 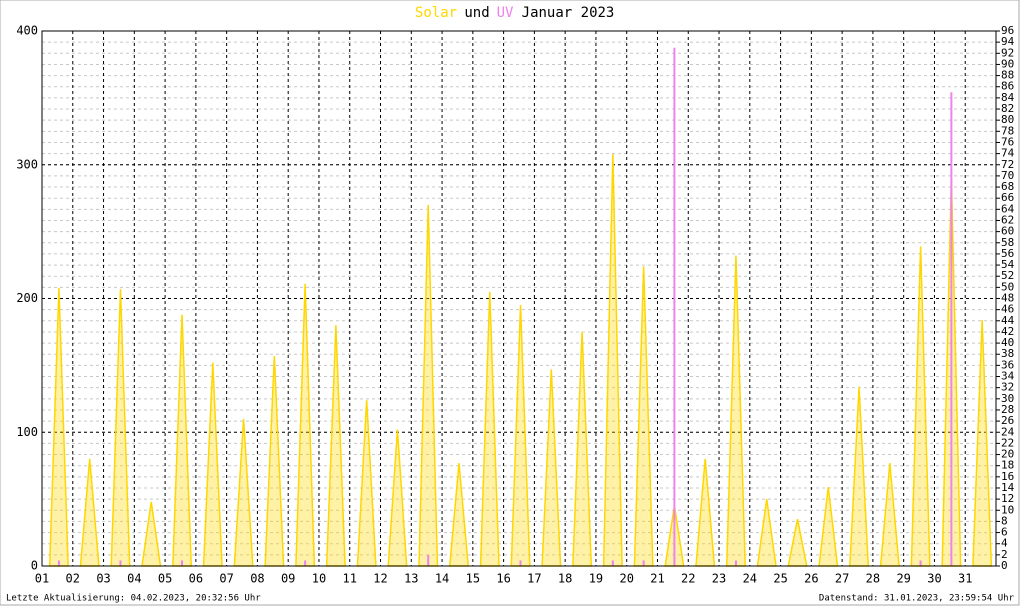 What do you see at coordinates (411, 579) in the screenshot?
I see `x-tick-label: 13` at bounding box center [411, 579].